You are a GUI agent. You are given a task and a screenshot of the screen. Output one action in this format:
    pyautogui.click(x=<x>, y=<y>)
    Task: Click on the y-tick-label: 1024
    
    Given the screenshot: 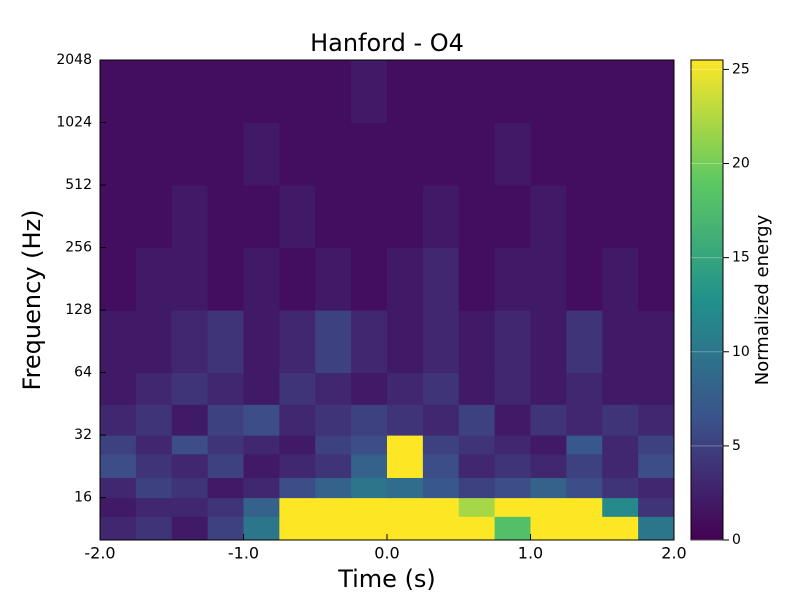 What is the action you would take?
    pyautogui.click(x=74, y=123)
    